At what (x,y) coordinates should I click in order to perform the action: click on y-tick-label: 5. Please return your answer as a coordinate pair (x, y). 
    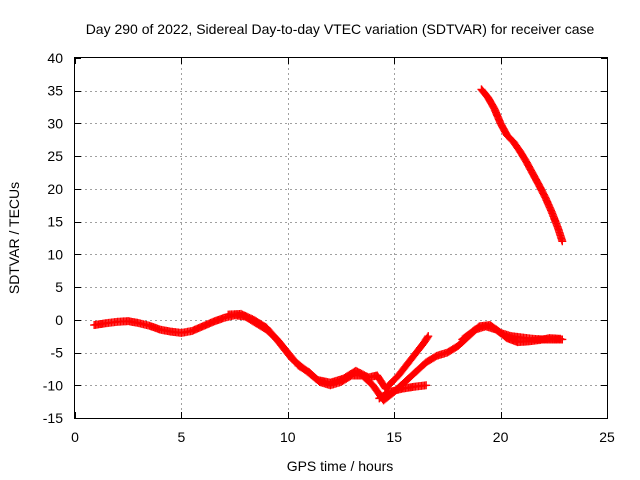
    Looking at the image, I should click on (59, 287).